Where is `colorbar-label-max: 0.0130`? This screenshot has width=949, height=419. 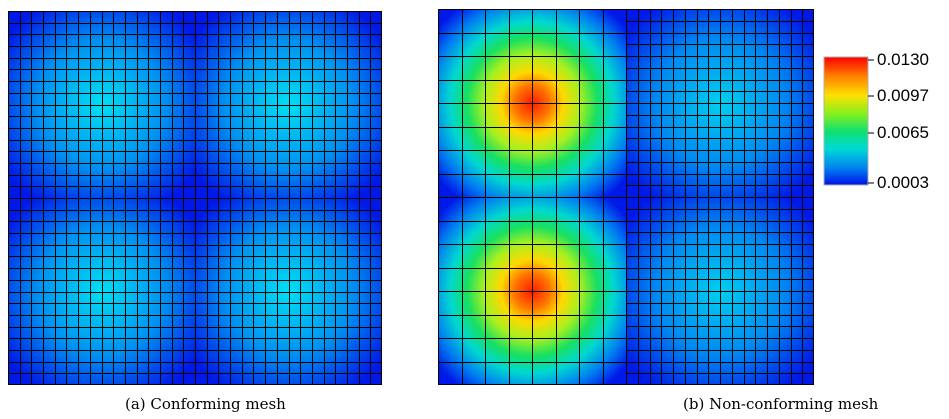
colorbar-label-max: 0.0130 is located at coordinates (903, 59).